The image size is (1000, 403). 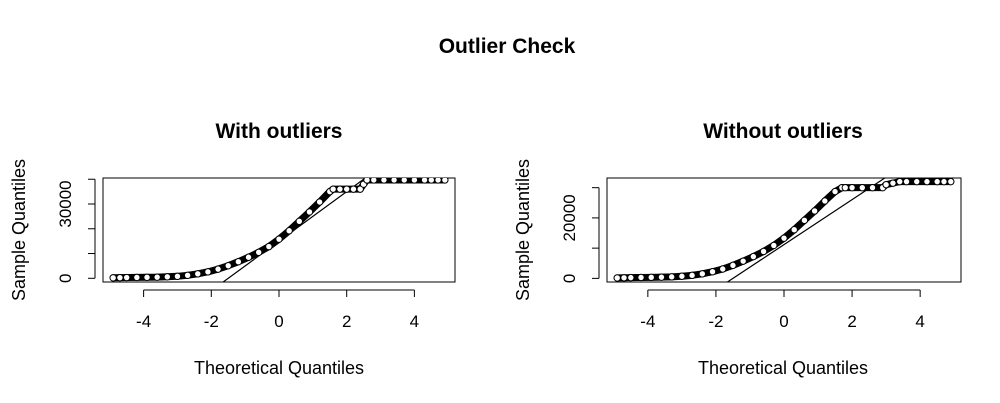 What do you see at coordinates (783, 131) in the screenshot?
I see `panel-title: Without outliers` at bounding box center [783, 131].